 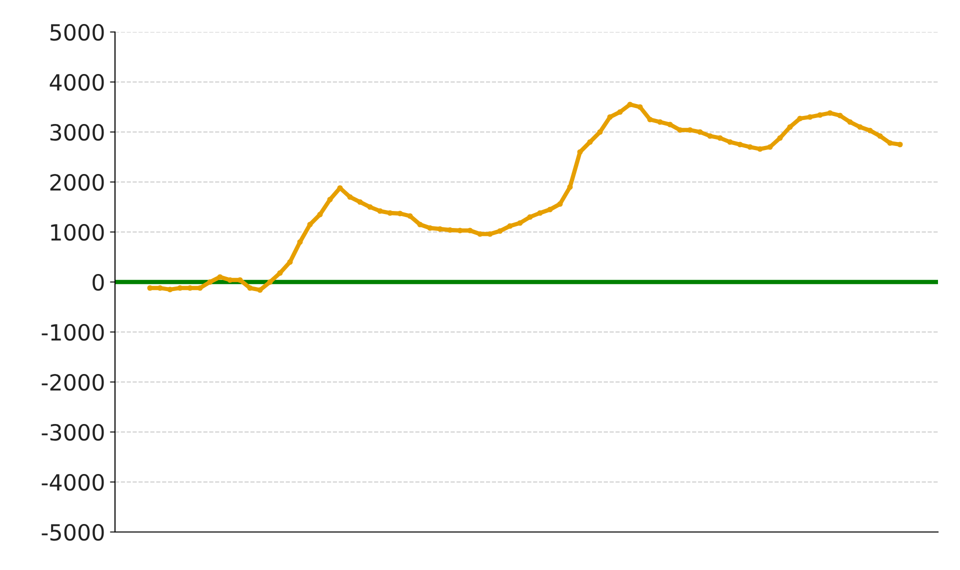 I want to click on y-tick-label: 5000, so click(x=77, y=32).